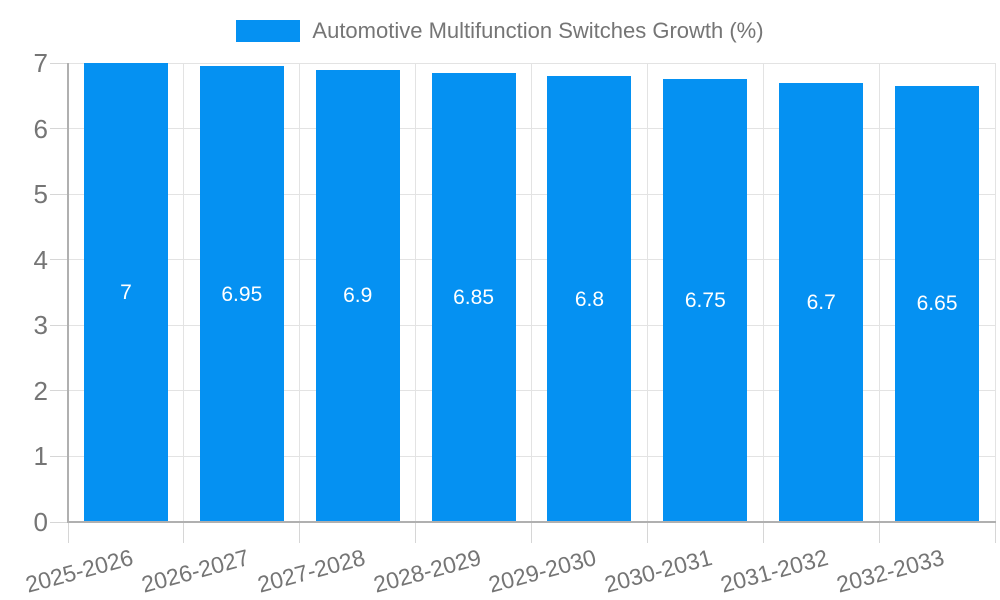 The height and width of the screenshot is (600, 1000). Describe the element at coordinates (195, 571) in the screenshot. I see `x-axis-tick-label: 2026-2027` at that location.